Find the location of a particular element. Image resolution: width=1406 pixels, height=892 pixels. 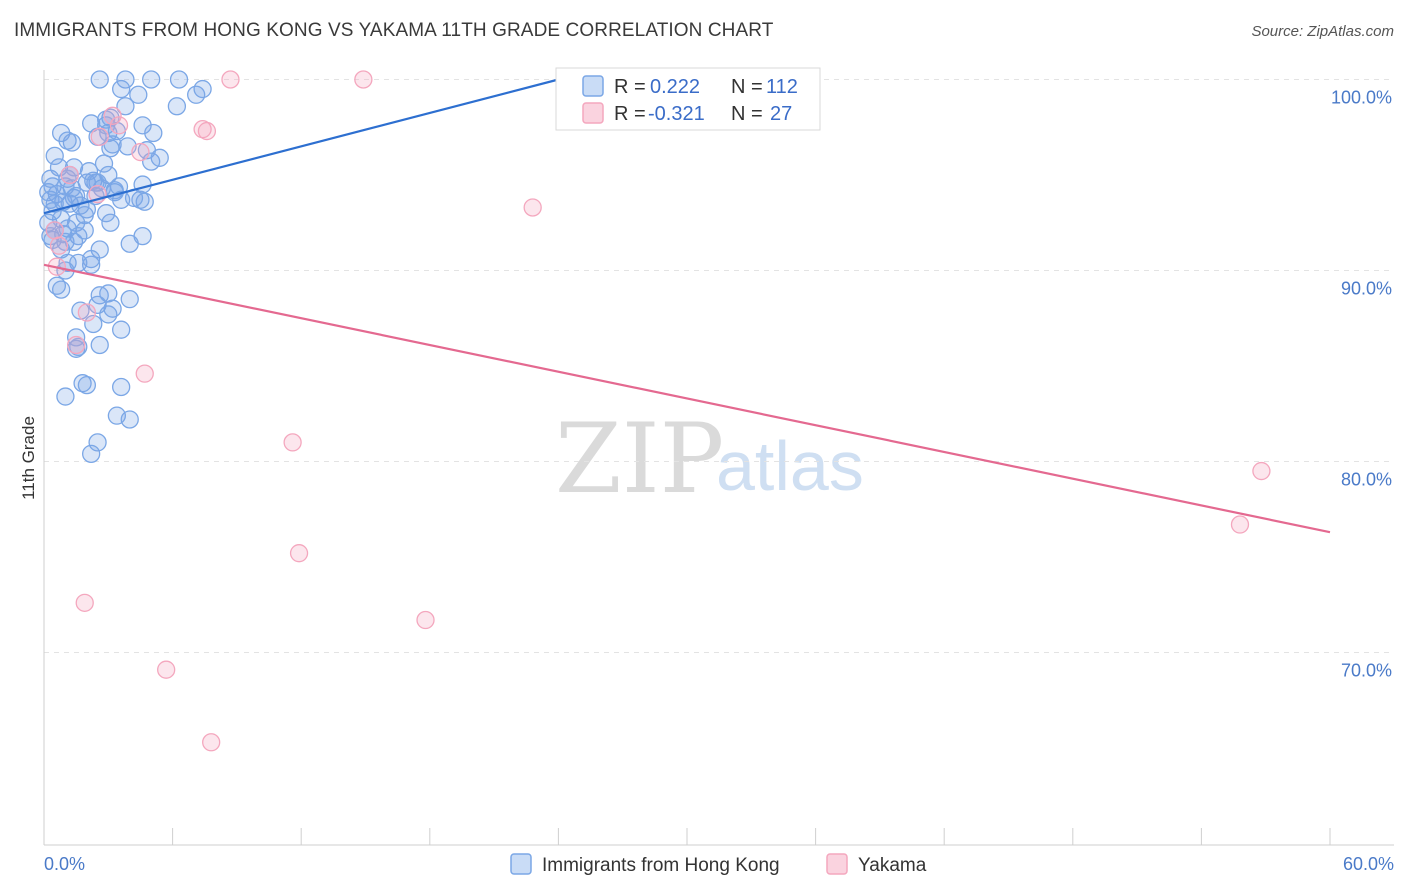

y-tick-label: 80.0% is located at coordinates (1366, 480).